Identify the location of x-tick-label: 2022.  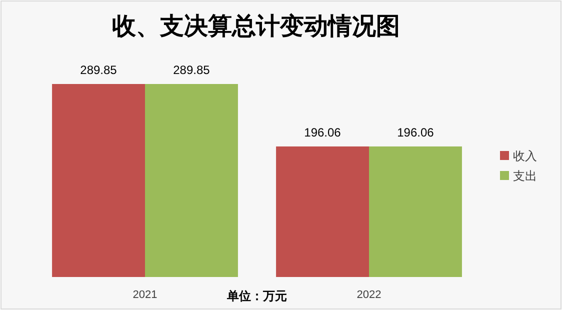
(369, 295).